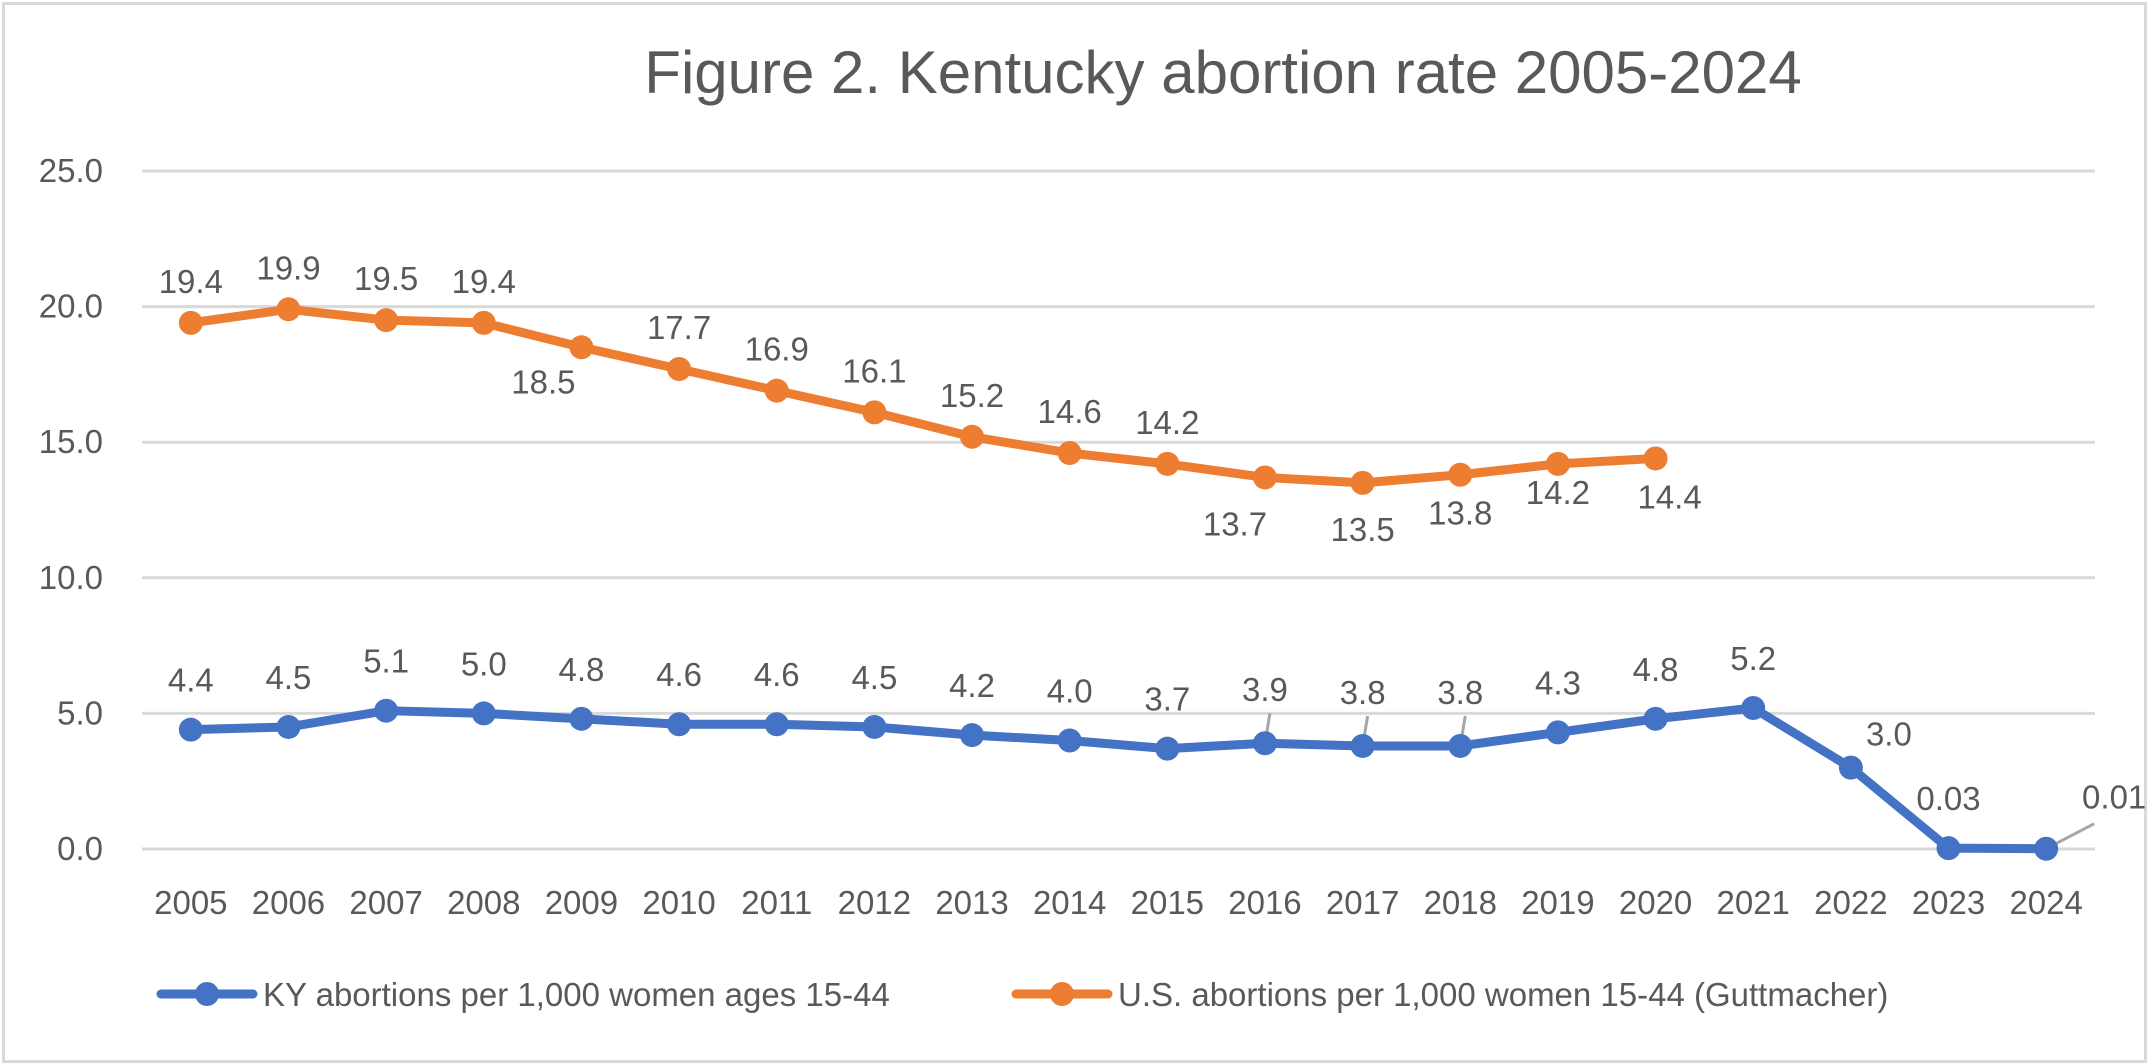 This screenshot has width=2147, height=1063. Describe the element at coordinates (972, 685) in the screenshot. I see `data-label: 4.2` at that location.